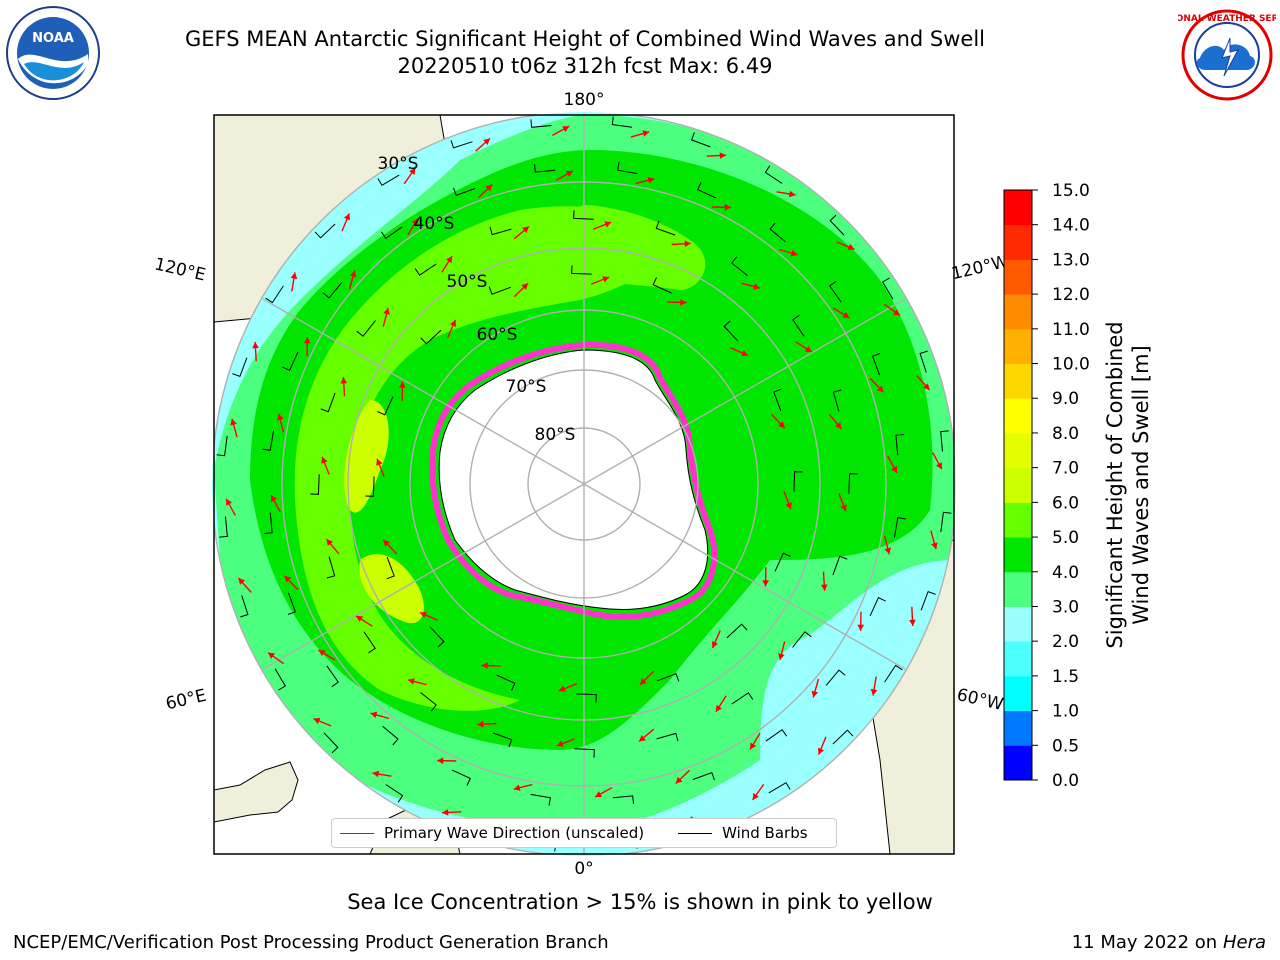 Image resolution: width=1280 pixels, height=960 pixels. I want to click on lat-label-40s: 40°S, so click(434, 224).